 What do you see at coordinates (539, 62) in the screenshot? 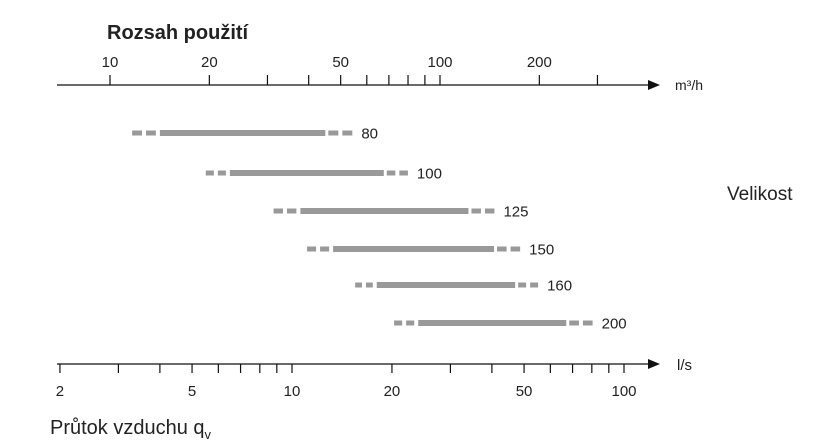
I see `top-axis-tick-label: 200` at bounding box center [539, 62].